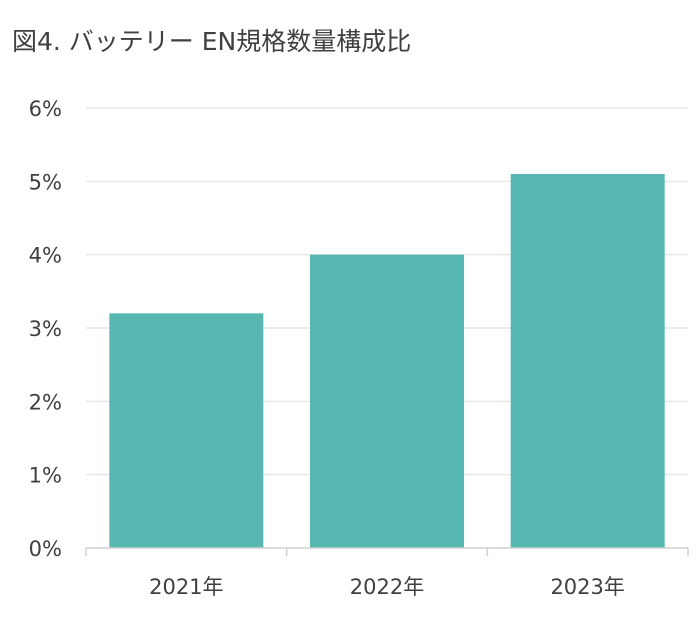 The height and width of the screenshot is (631, 700). I want to click on y-tick-label: 3%, so click(45, 329).